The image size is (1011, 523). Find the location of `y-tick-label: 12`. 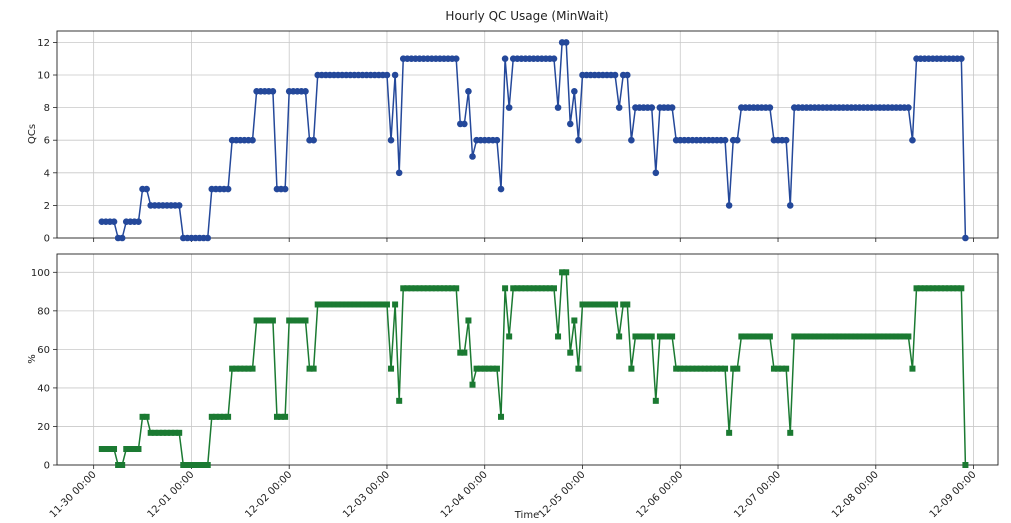

y-tick-label: 12 is located at coordinates (43, 43).